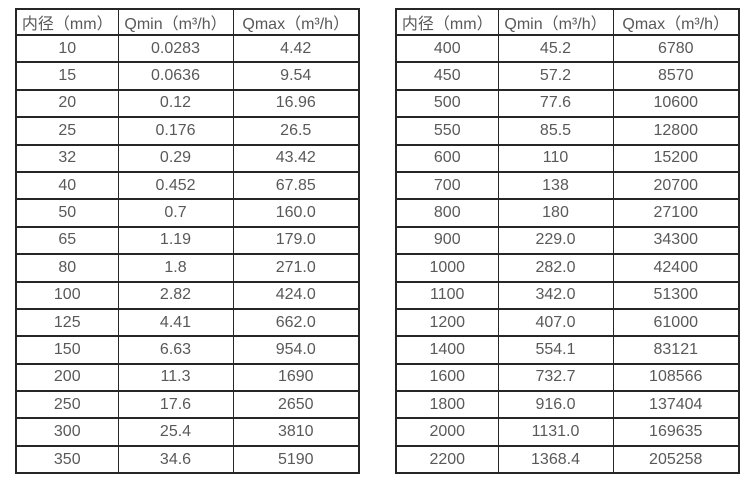 The image size is (750, 483). I want to click on table-row: 2000 1131.0 169635, so click(567, 432).